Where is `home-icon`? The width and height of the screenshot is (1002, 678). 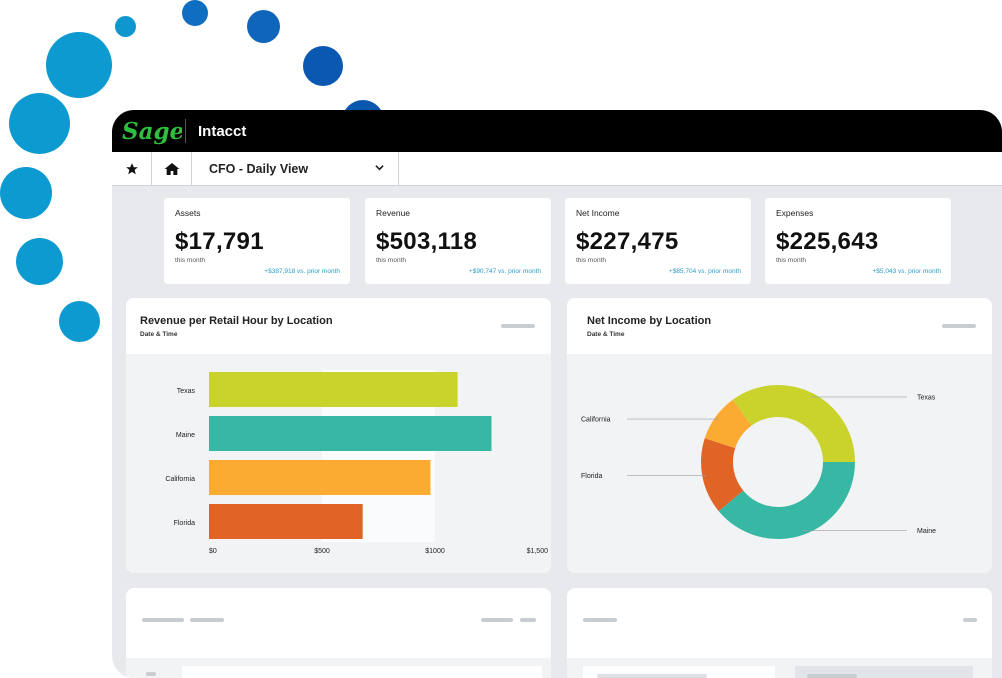
home-icon is located at coordinates (171, 168).